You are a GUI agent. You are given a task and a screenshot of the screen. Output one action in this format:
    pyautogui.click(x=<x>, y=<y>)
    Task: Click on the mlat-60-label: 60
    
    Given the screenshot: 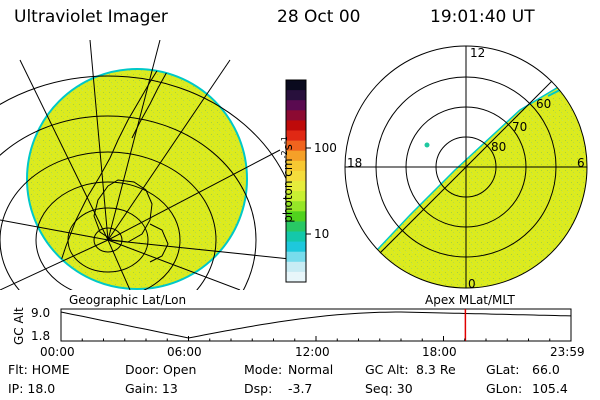 What is the action you would take?
    pyautogui.click(x=544, y=104)
    